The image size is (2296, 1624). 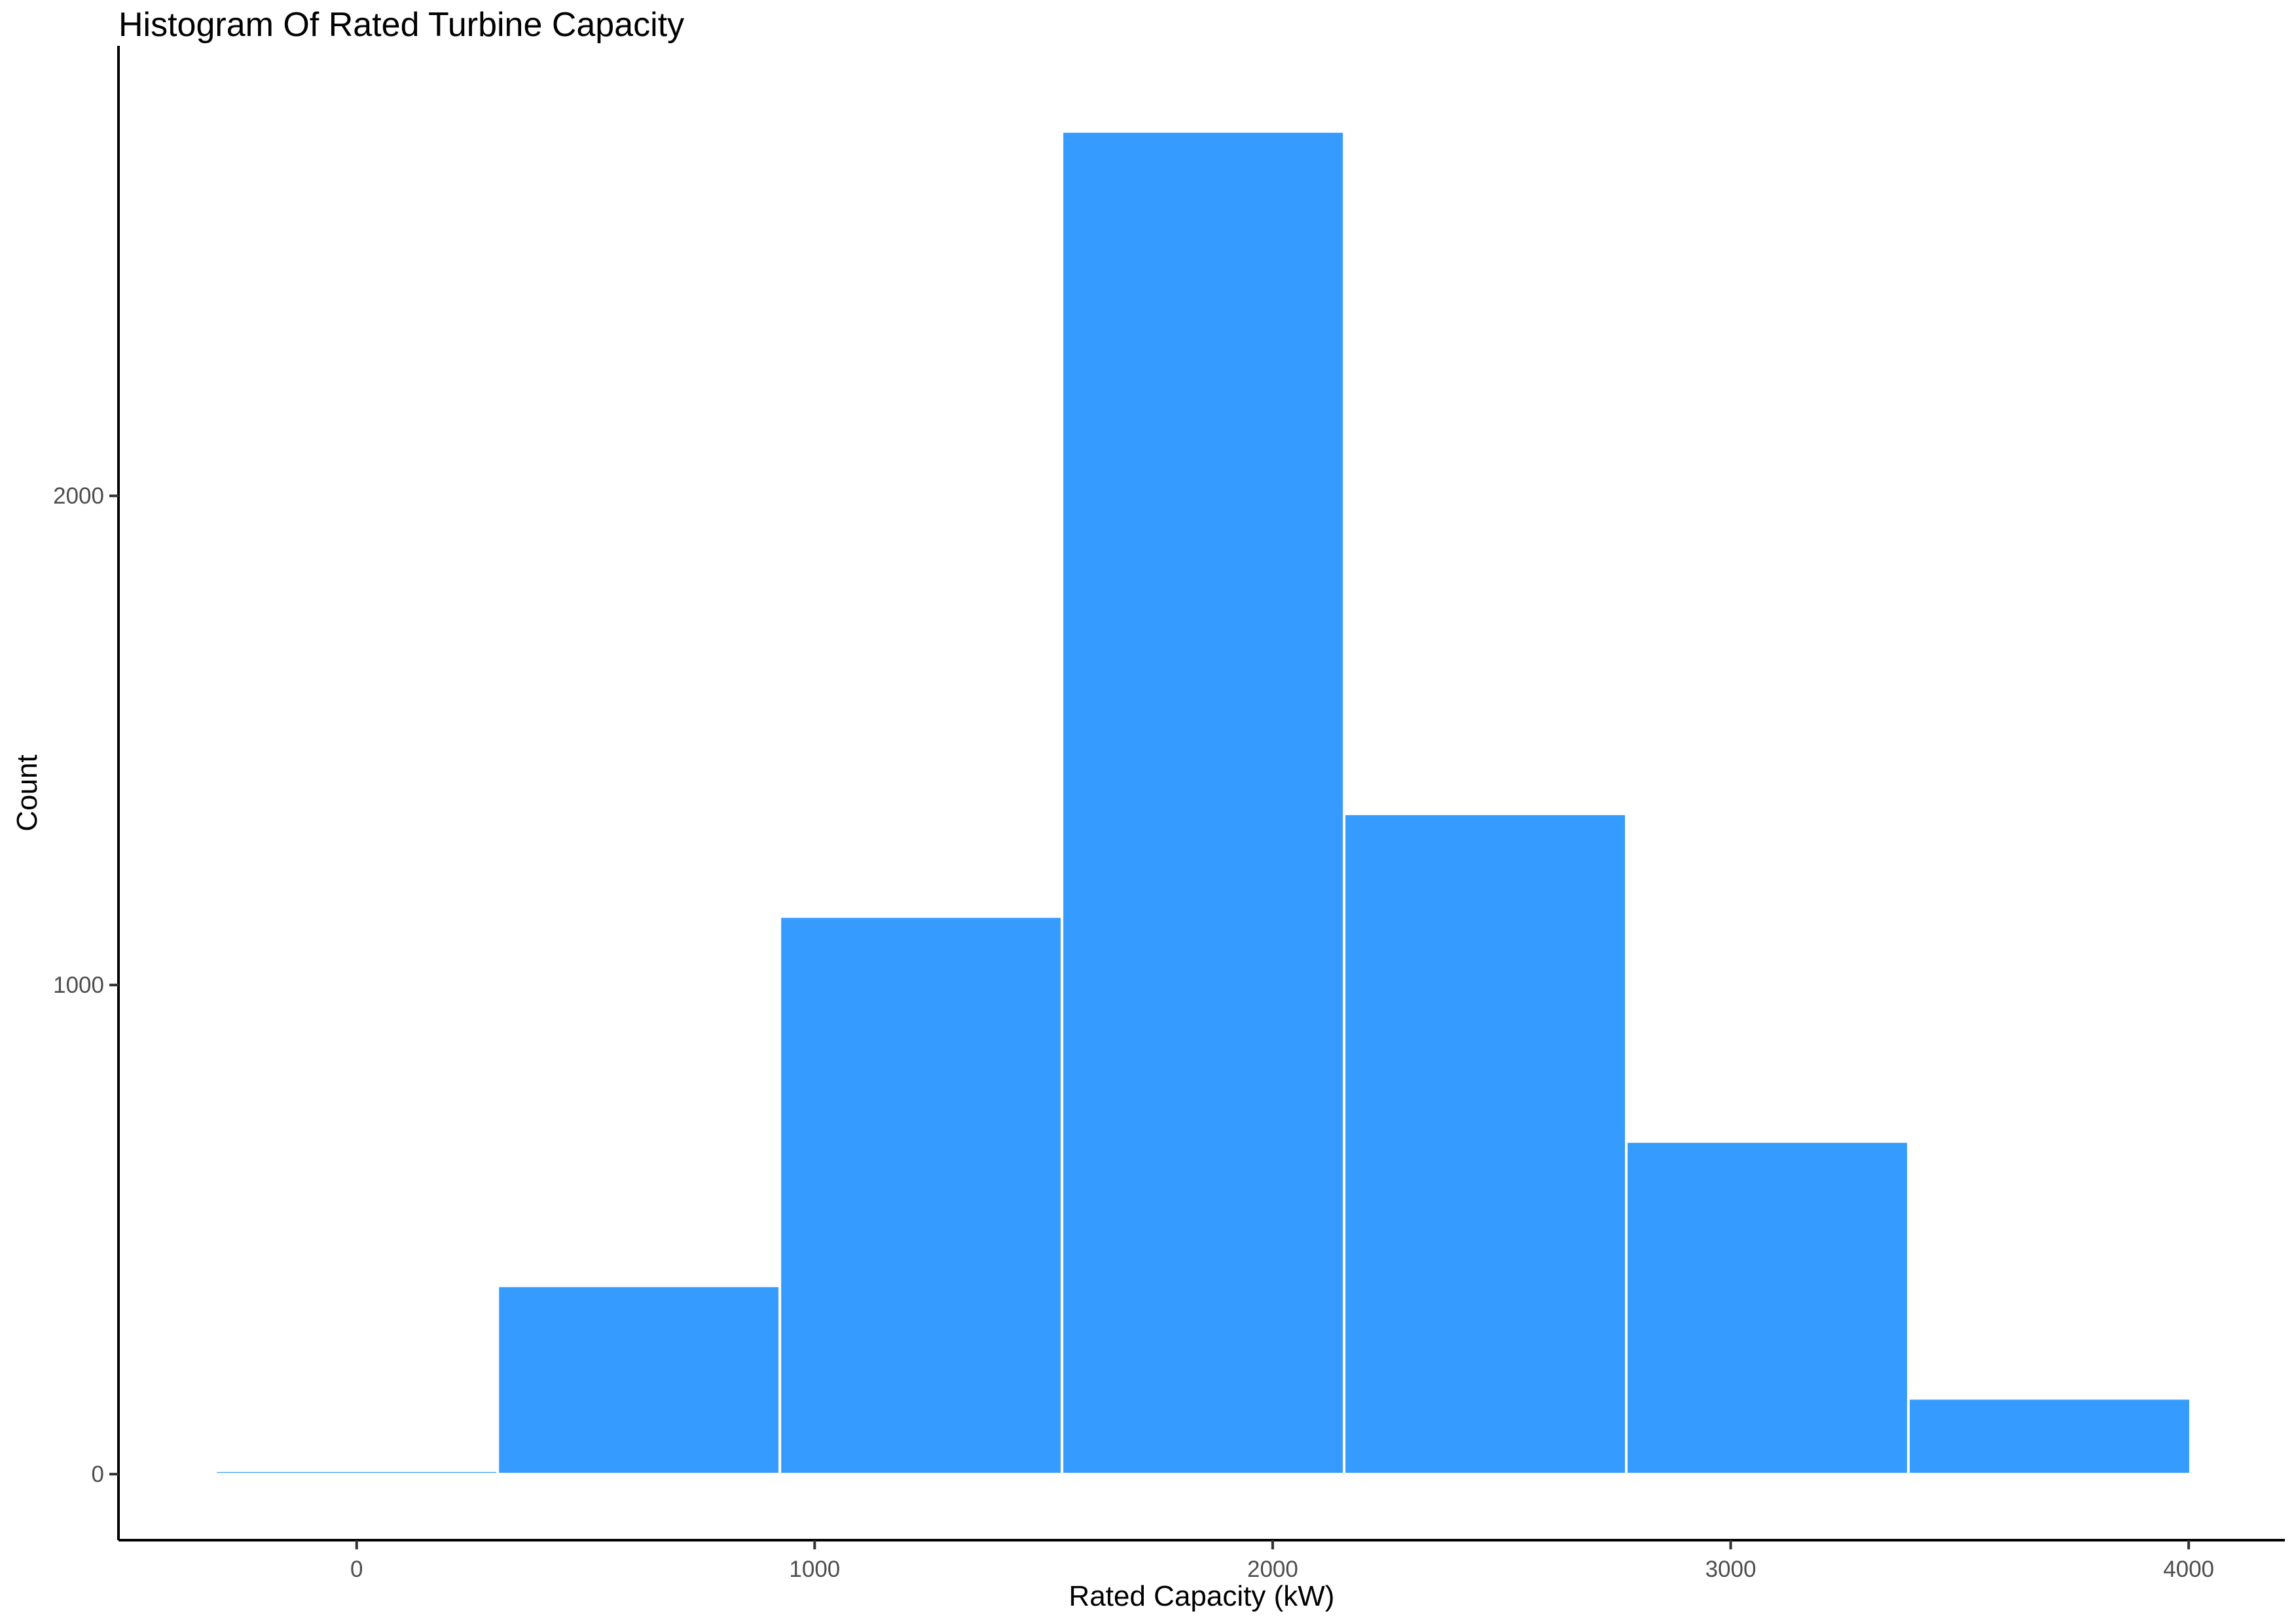 I want to click on x-tick-label-4000: 4000, so click(x=2188, y=1569).